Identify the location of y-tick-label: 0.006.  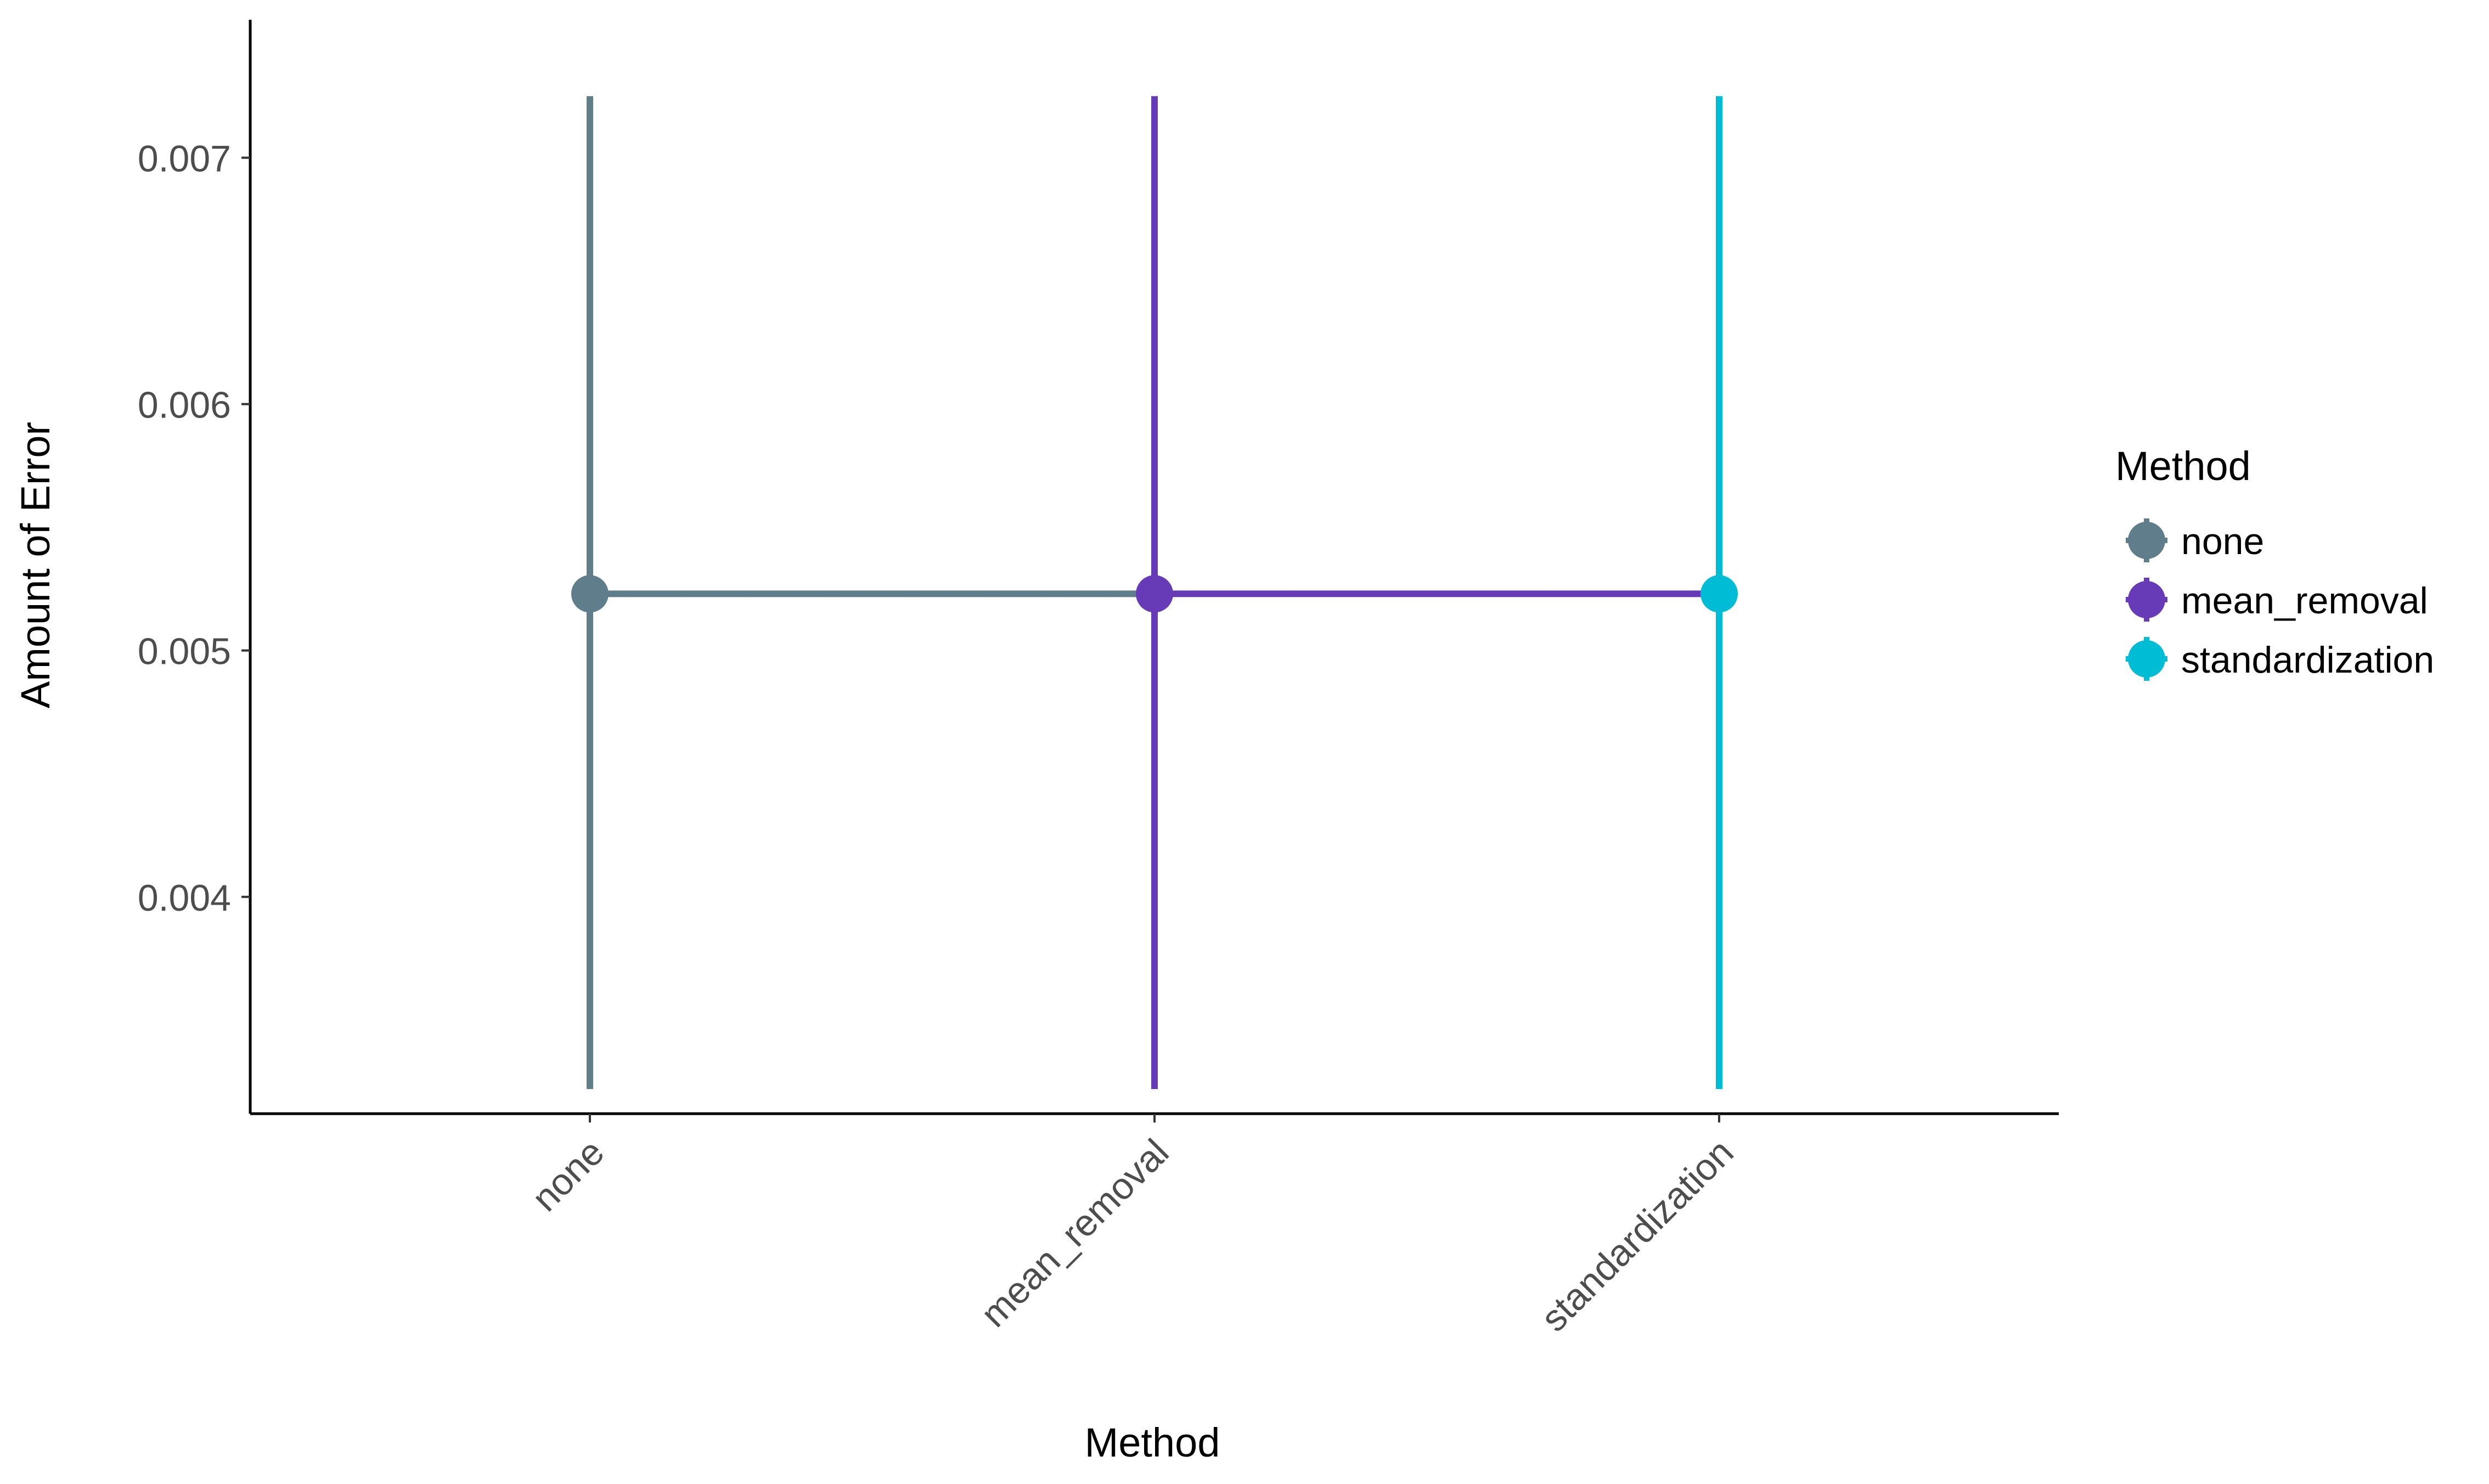
(184, 405).